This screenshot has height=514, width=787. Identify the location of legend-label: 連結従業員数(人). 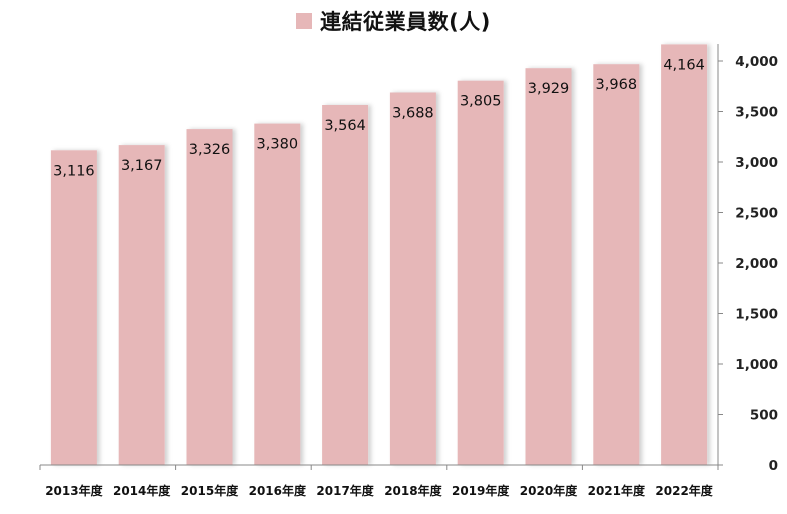
(405, 22).